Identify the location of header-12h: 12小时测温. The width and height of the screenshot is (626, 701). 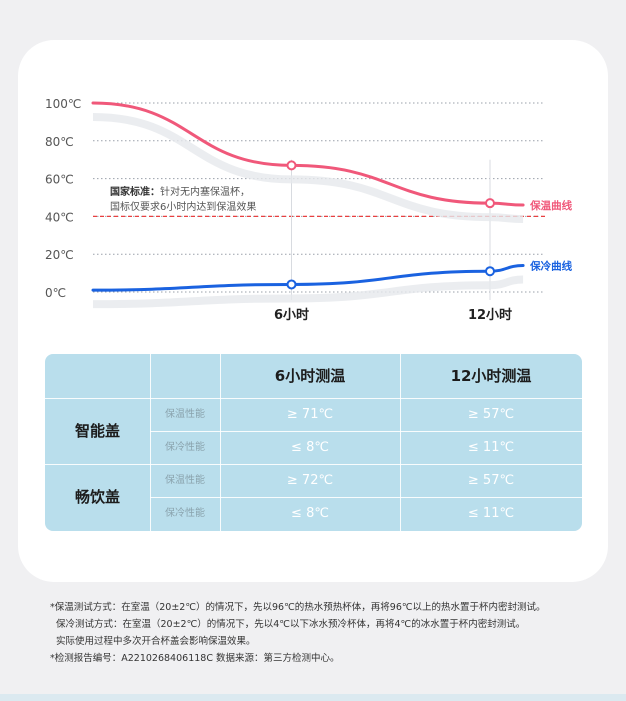
(491, 376).